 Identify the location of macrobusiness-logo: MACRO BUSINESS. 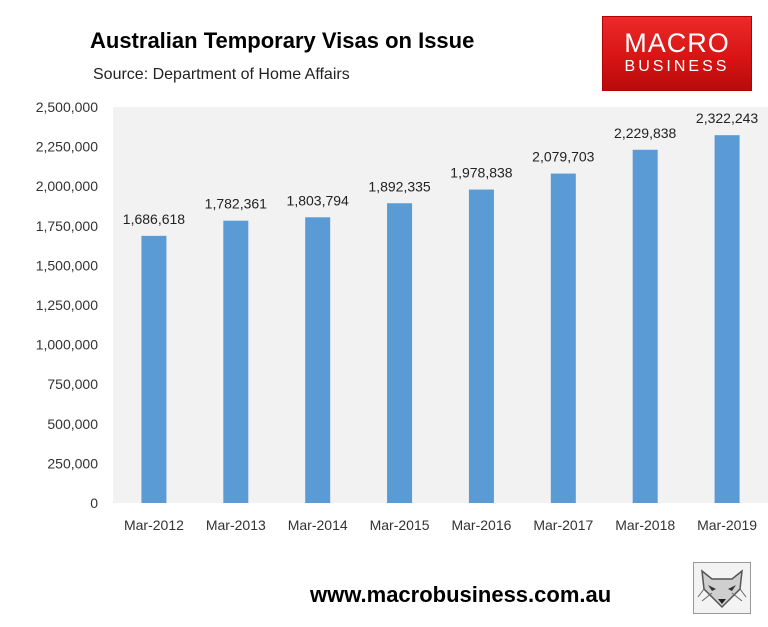
(677, 53).